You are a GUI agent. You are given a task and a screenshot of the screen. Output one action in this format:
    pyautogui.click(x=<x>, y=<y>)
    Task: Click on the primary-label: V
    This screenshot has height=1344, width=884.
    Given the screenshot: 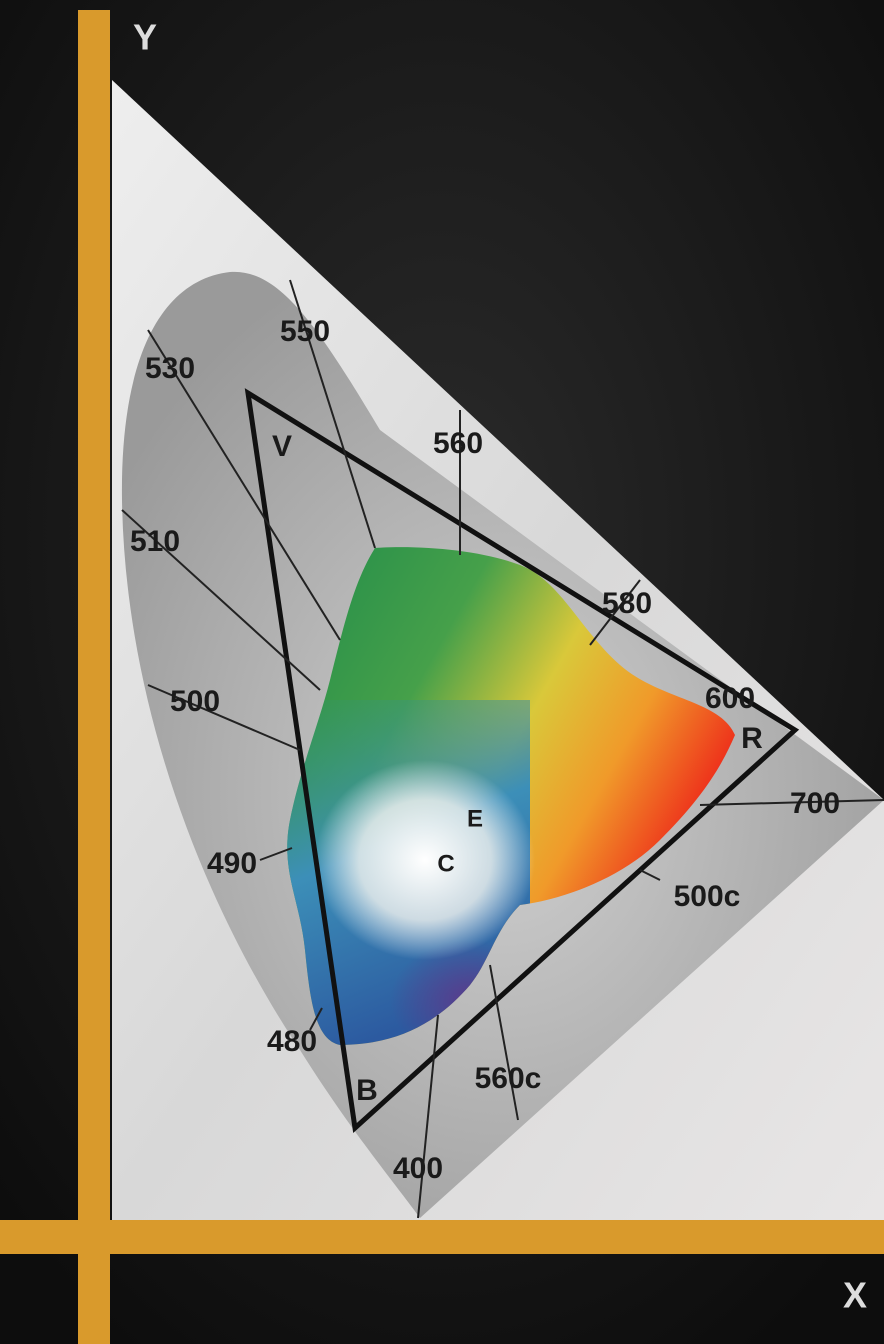 What is the action you would take?
    pyautogui.click(x=282, y=446)
    